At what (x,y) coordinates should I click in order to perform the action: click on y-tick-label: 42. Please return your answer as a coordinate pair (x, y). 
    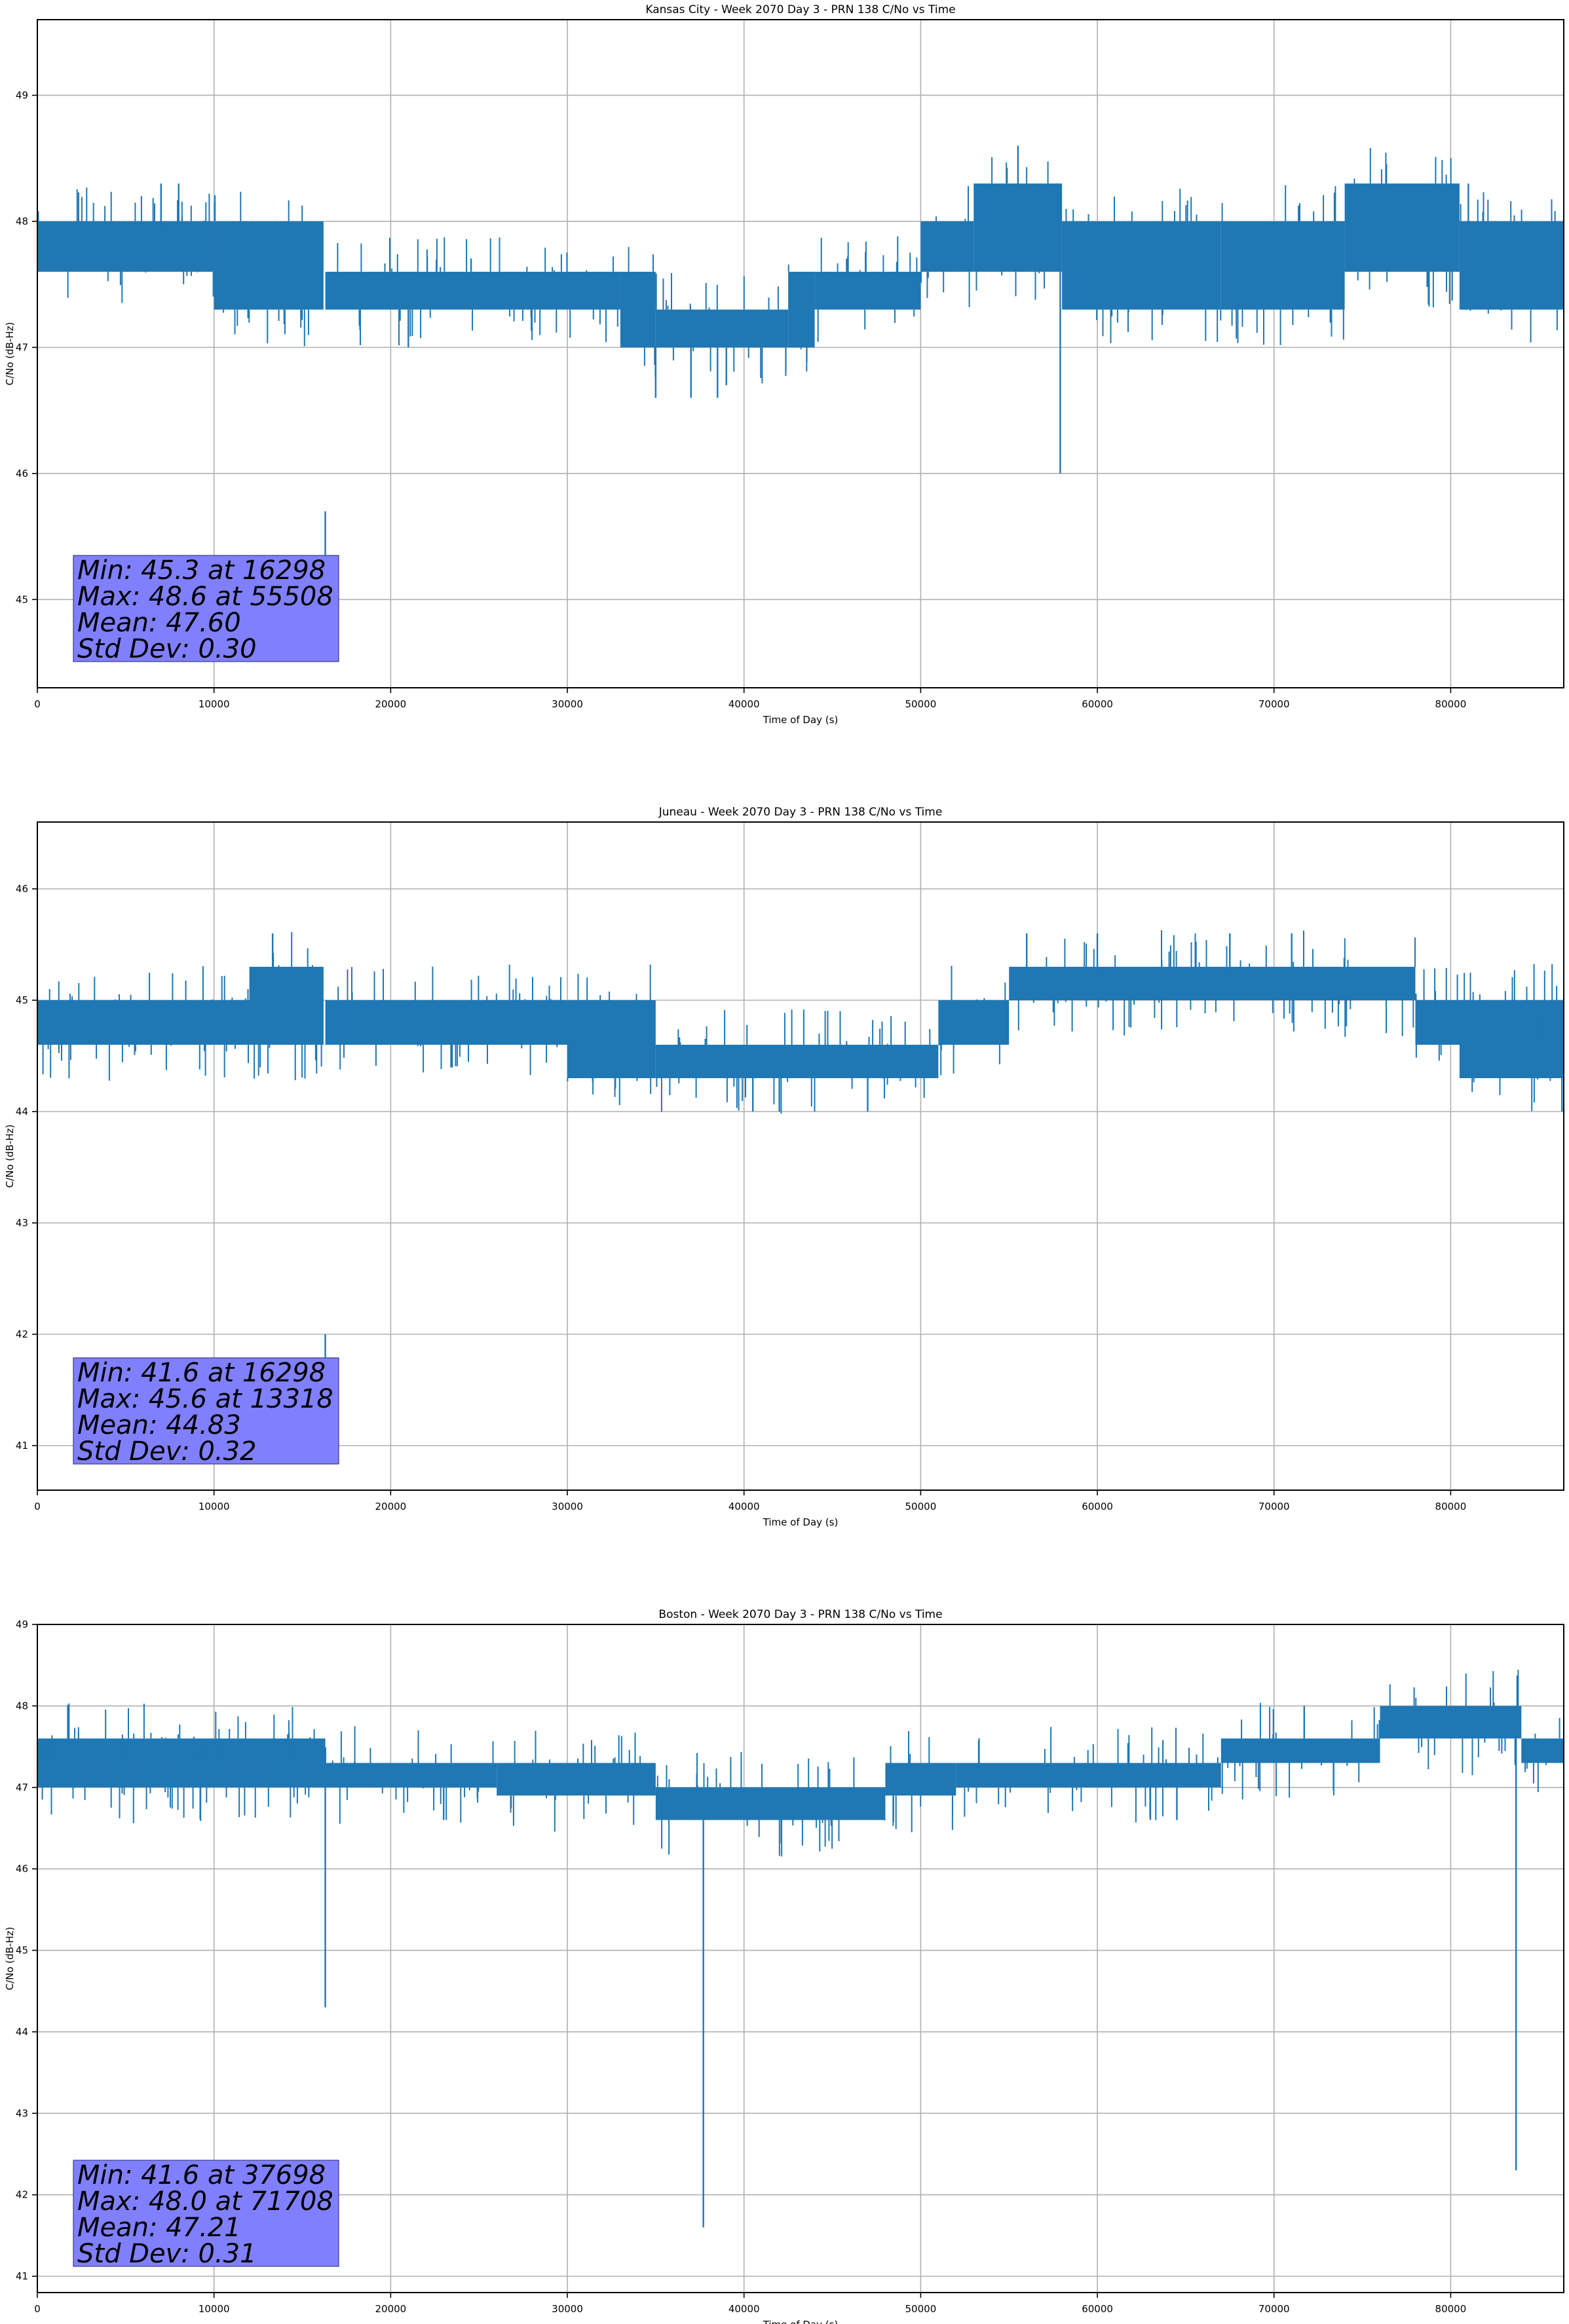
    Looking at the image, I should click on (22, 1334).